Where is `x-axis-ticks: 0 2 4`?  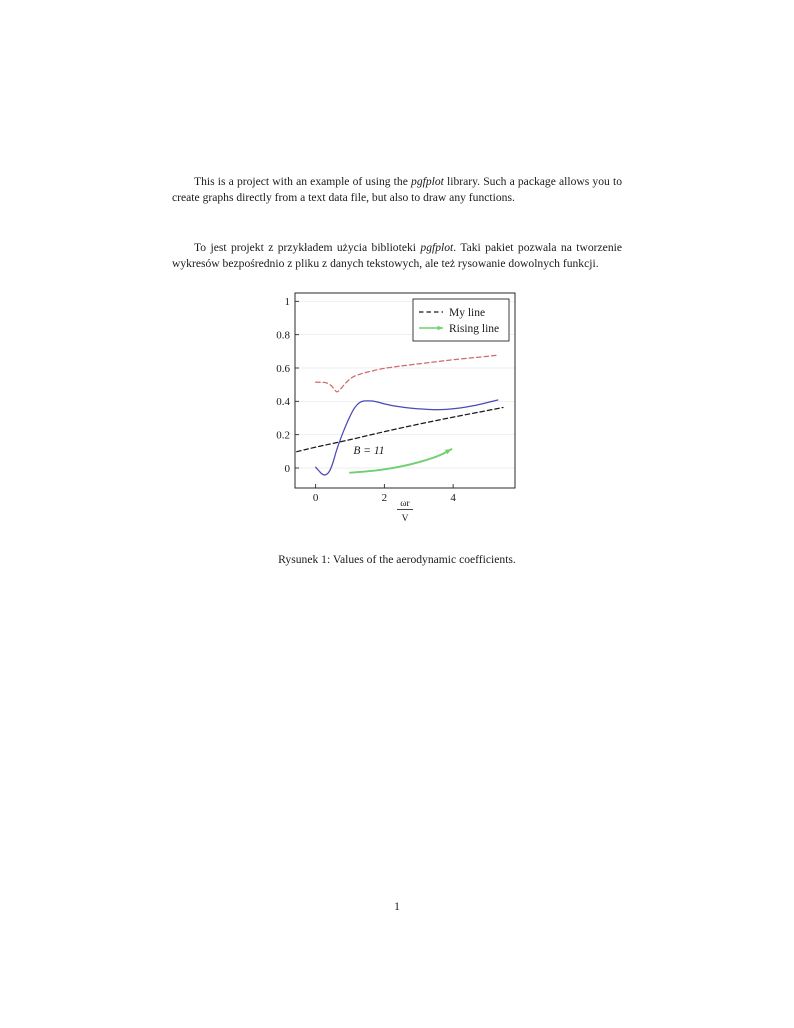 x-axis-ticks: 0 2 4 is located at coordinates (384, 494).